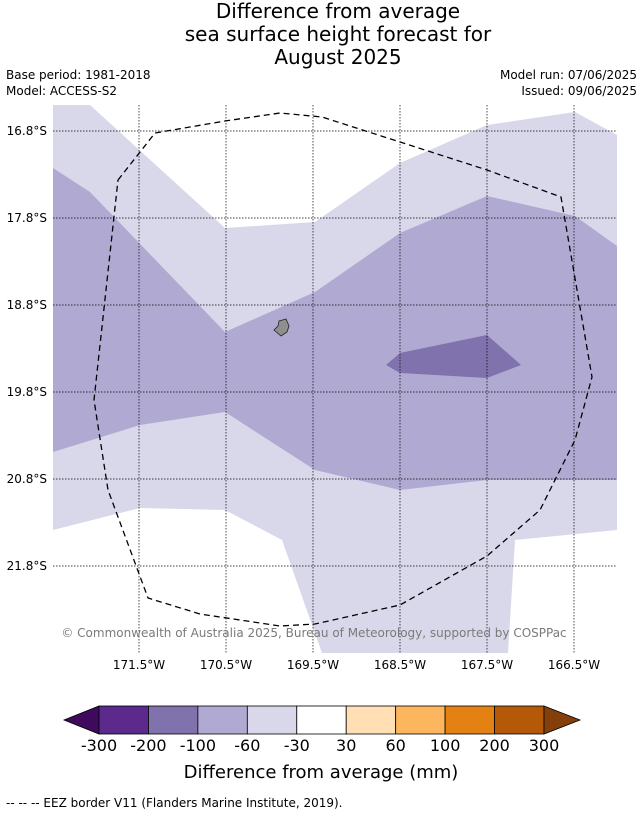 This screenshot has width=644, height=816. What do you see at coordinates (27, 392) in the screenshot?
I see `lat-label: 19.8°S` at bounding box center [27, 392].